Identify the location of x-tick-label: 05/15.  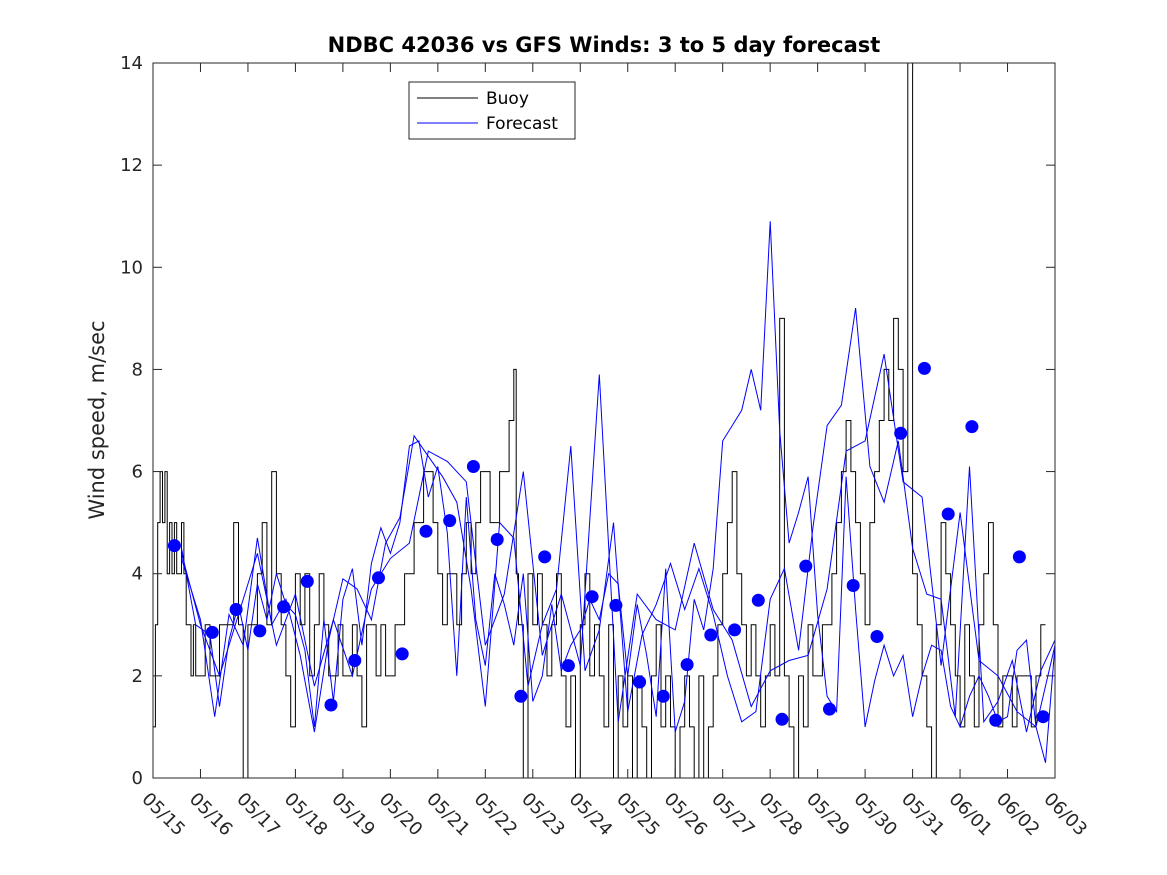
(163, 815).